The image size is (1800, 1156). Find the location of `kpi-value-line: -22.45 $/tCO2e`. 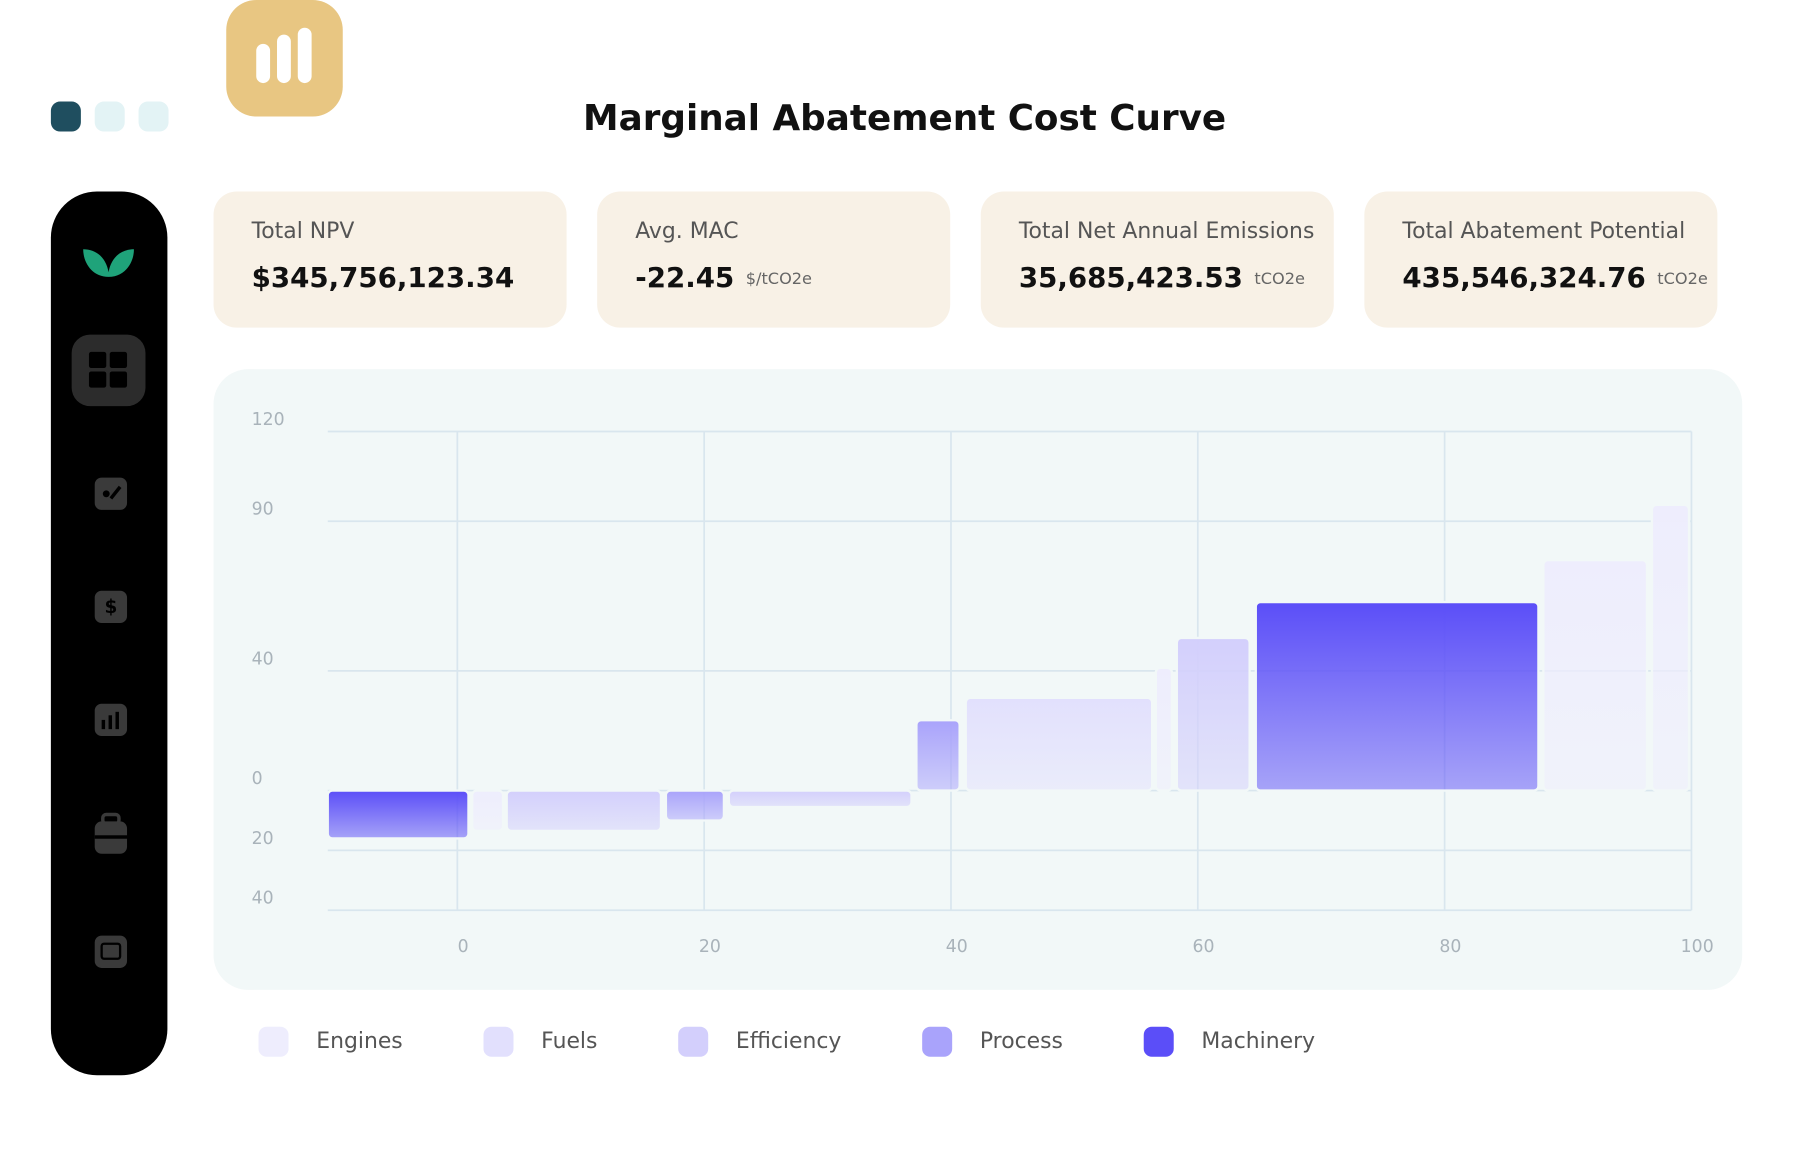

kpi-value-line: -22.45 $/tCO2e is located at coordinates (723, 277).